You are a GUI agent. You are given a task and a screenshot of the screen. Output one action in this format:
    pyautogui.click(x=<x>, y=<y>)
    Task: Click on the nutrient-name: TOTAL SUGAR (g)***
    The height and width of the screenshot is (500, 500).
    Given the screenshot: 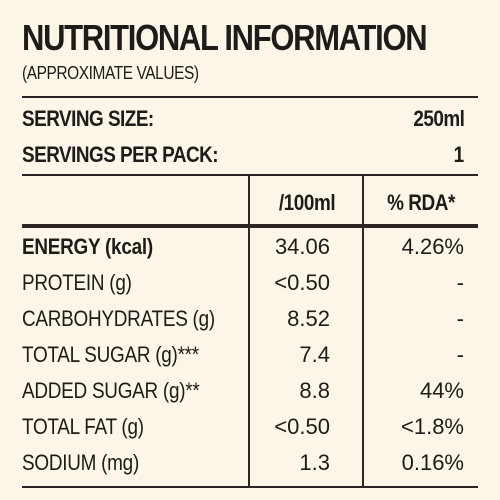 What is the action you would take?
    pyautogui.click(x=110, y=354)
    